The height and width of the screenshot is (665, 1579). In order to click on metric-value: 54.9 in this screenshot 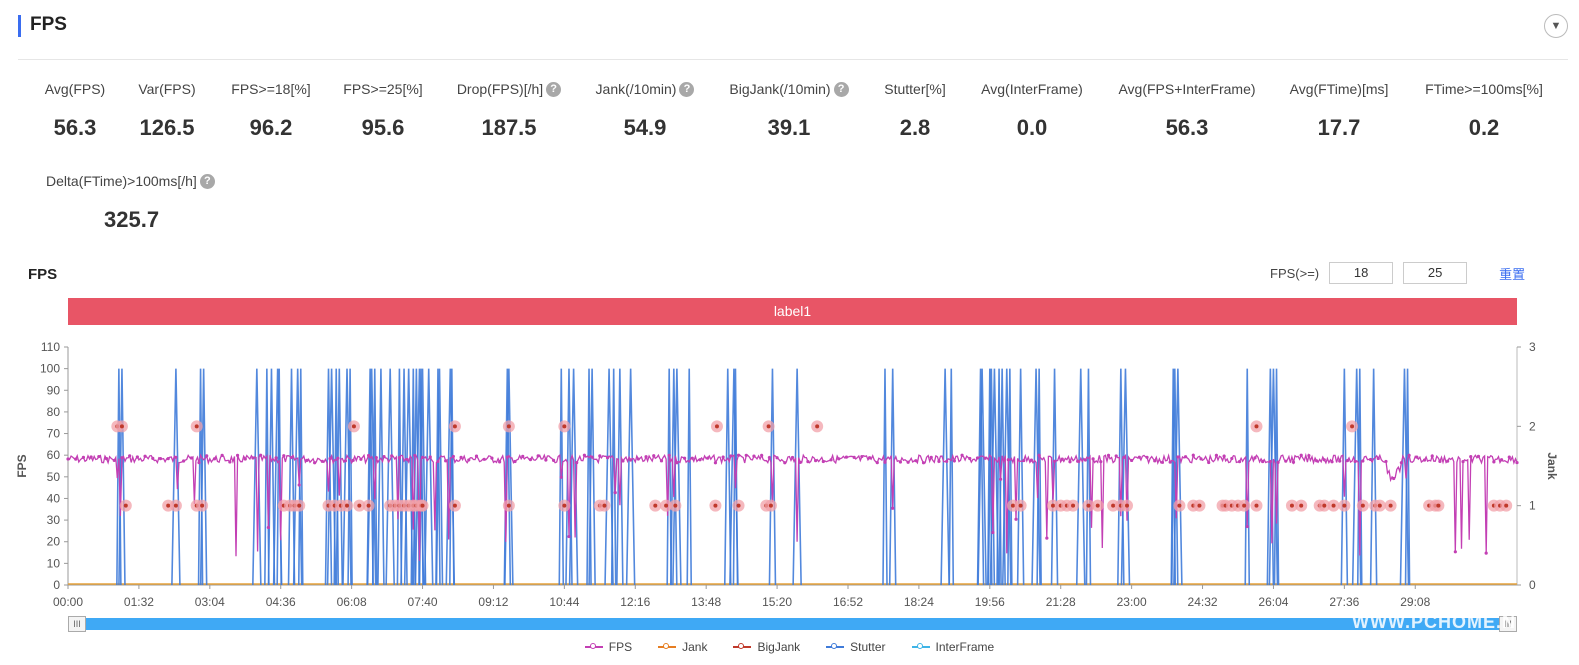, I will do `click(645, 127)`.